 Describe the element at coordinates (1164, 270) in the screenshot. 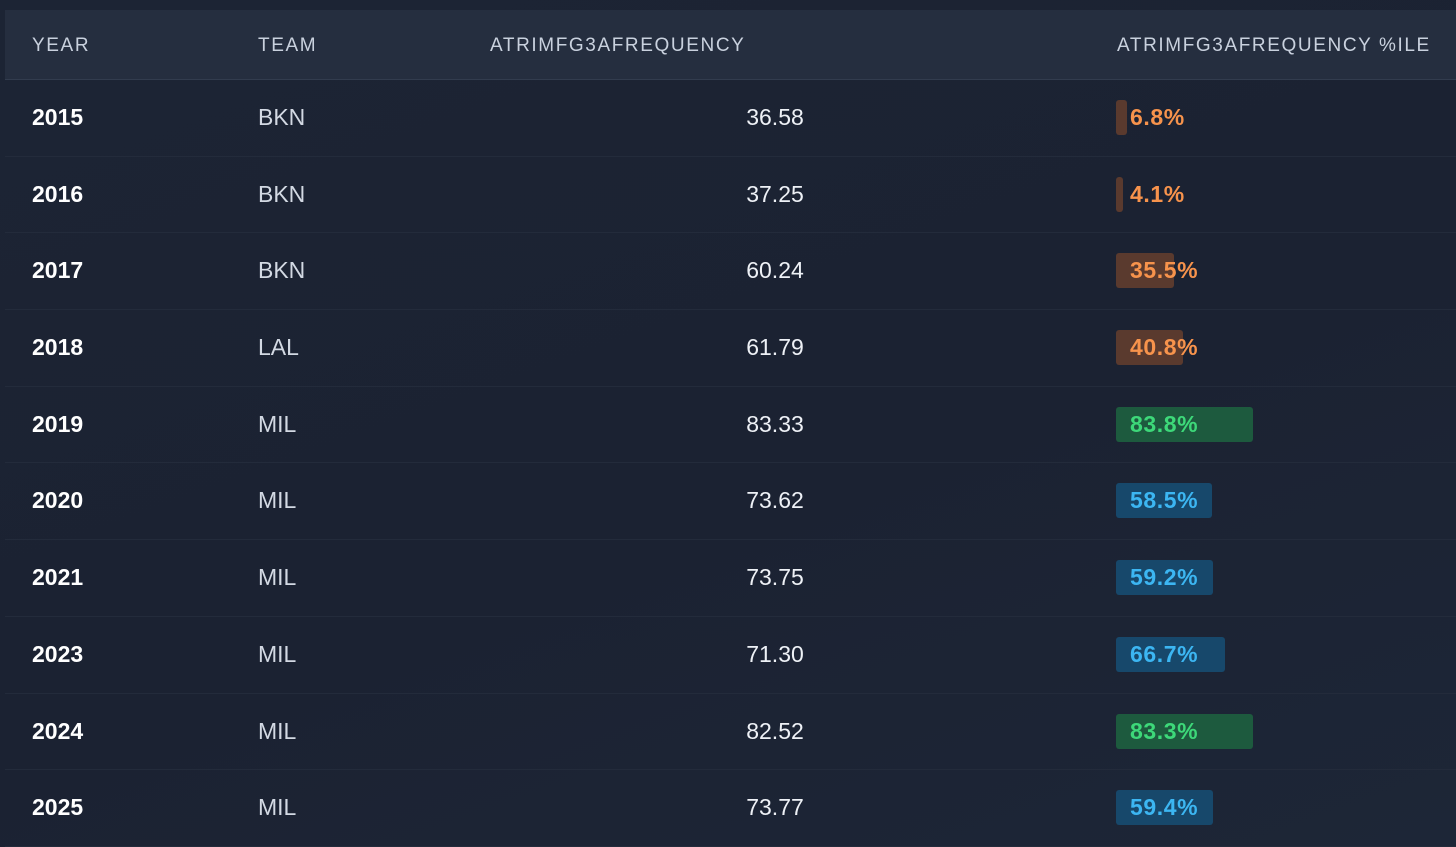

I see `percentile-label: 35.5%` at that location.